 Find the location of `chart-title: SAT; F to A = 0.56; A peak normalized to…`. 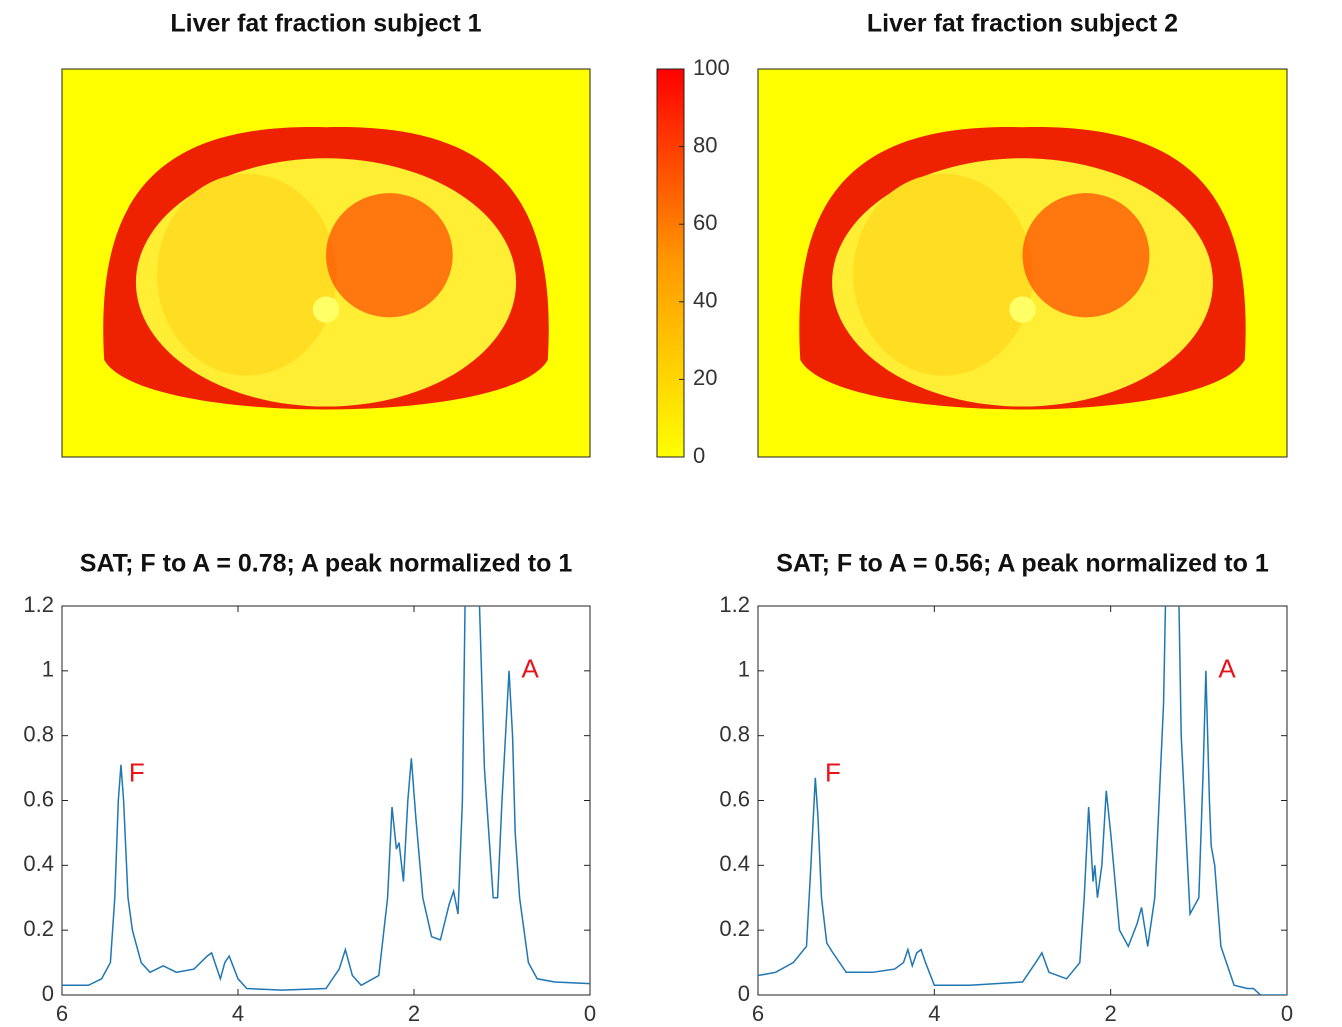

chart-title: SAT; F to A = 0.56; A peak normalized to… is located at coordinates (1022, 564).